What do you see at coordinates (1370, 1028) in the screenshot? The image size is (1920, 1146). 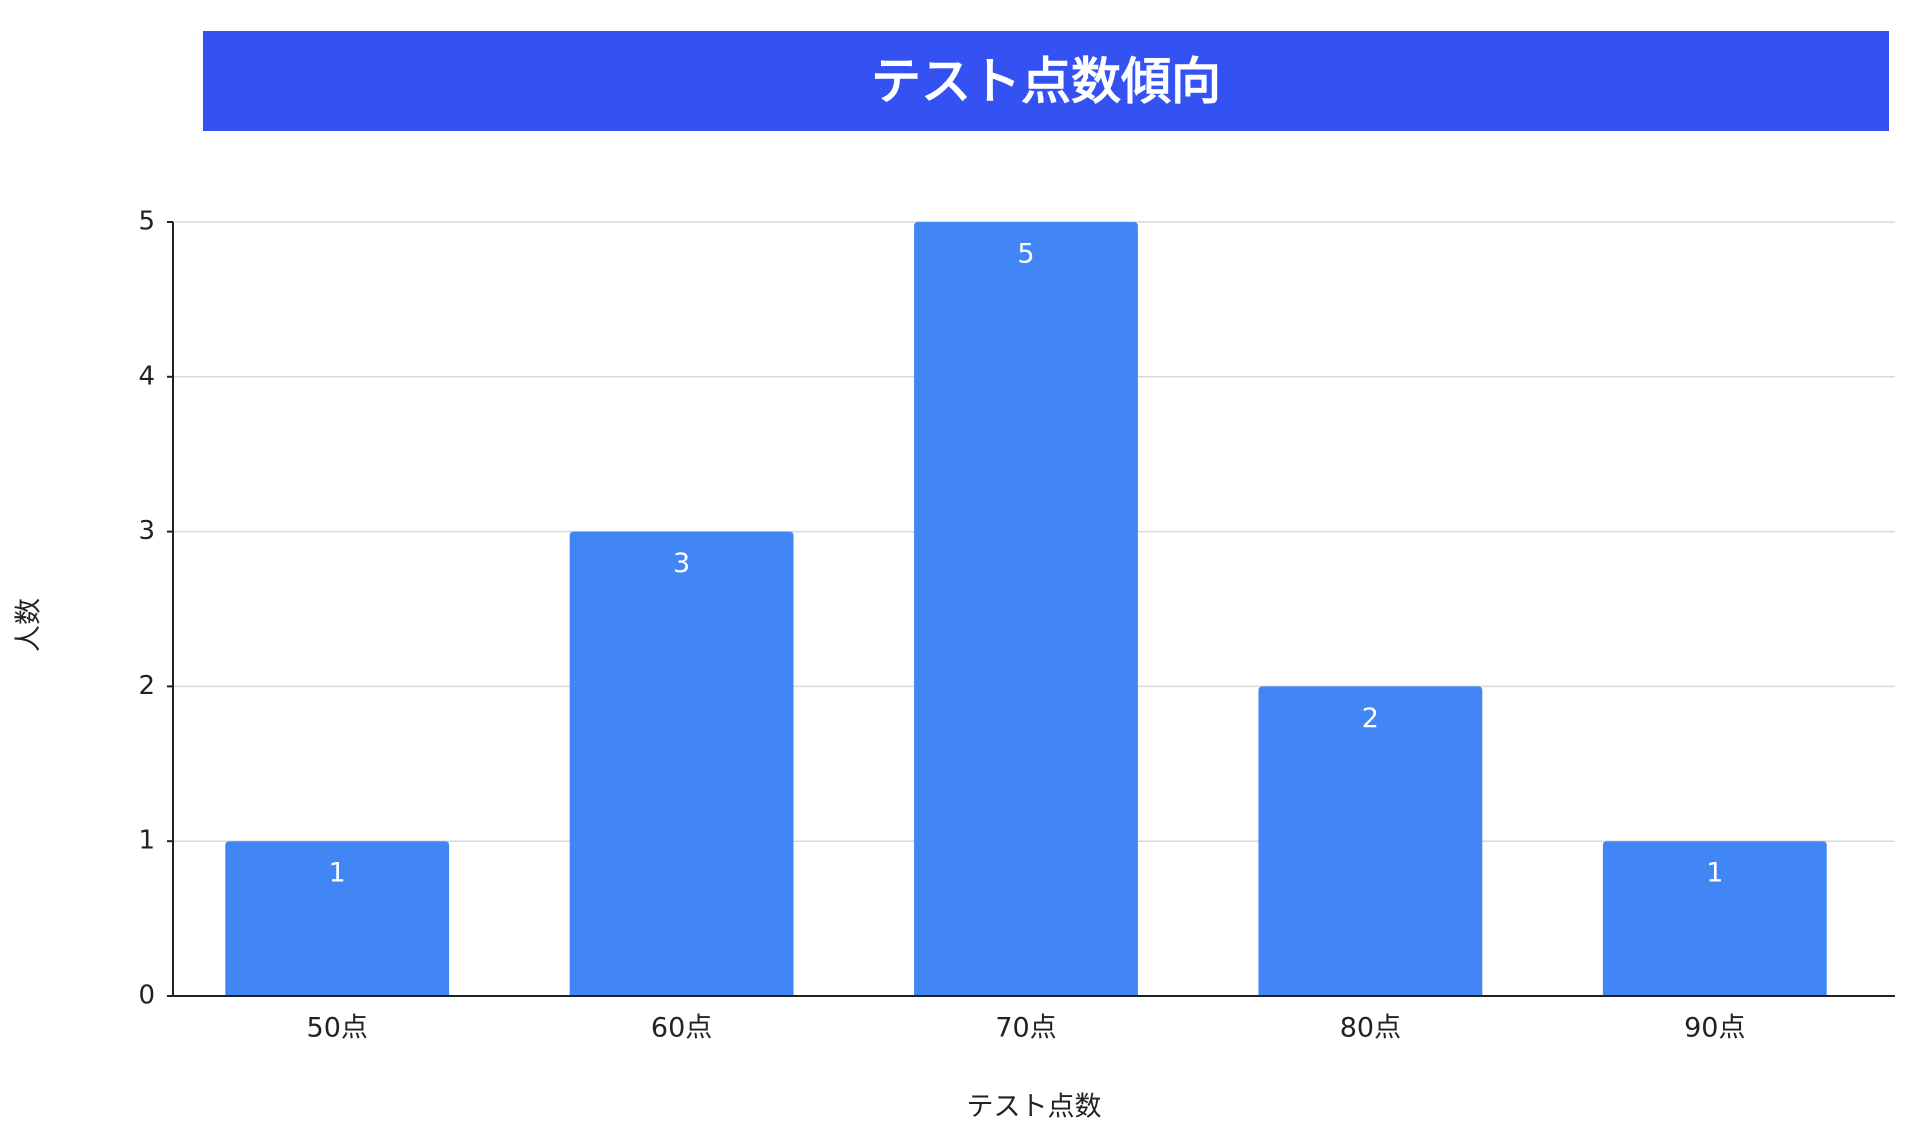 I see `x-tick-label: 80点` at bounding box center [1370, 1028].